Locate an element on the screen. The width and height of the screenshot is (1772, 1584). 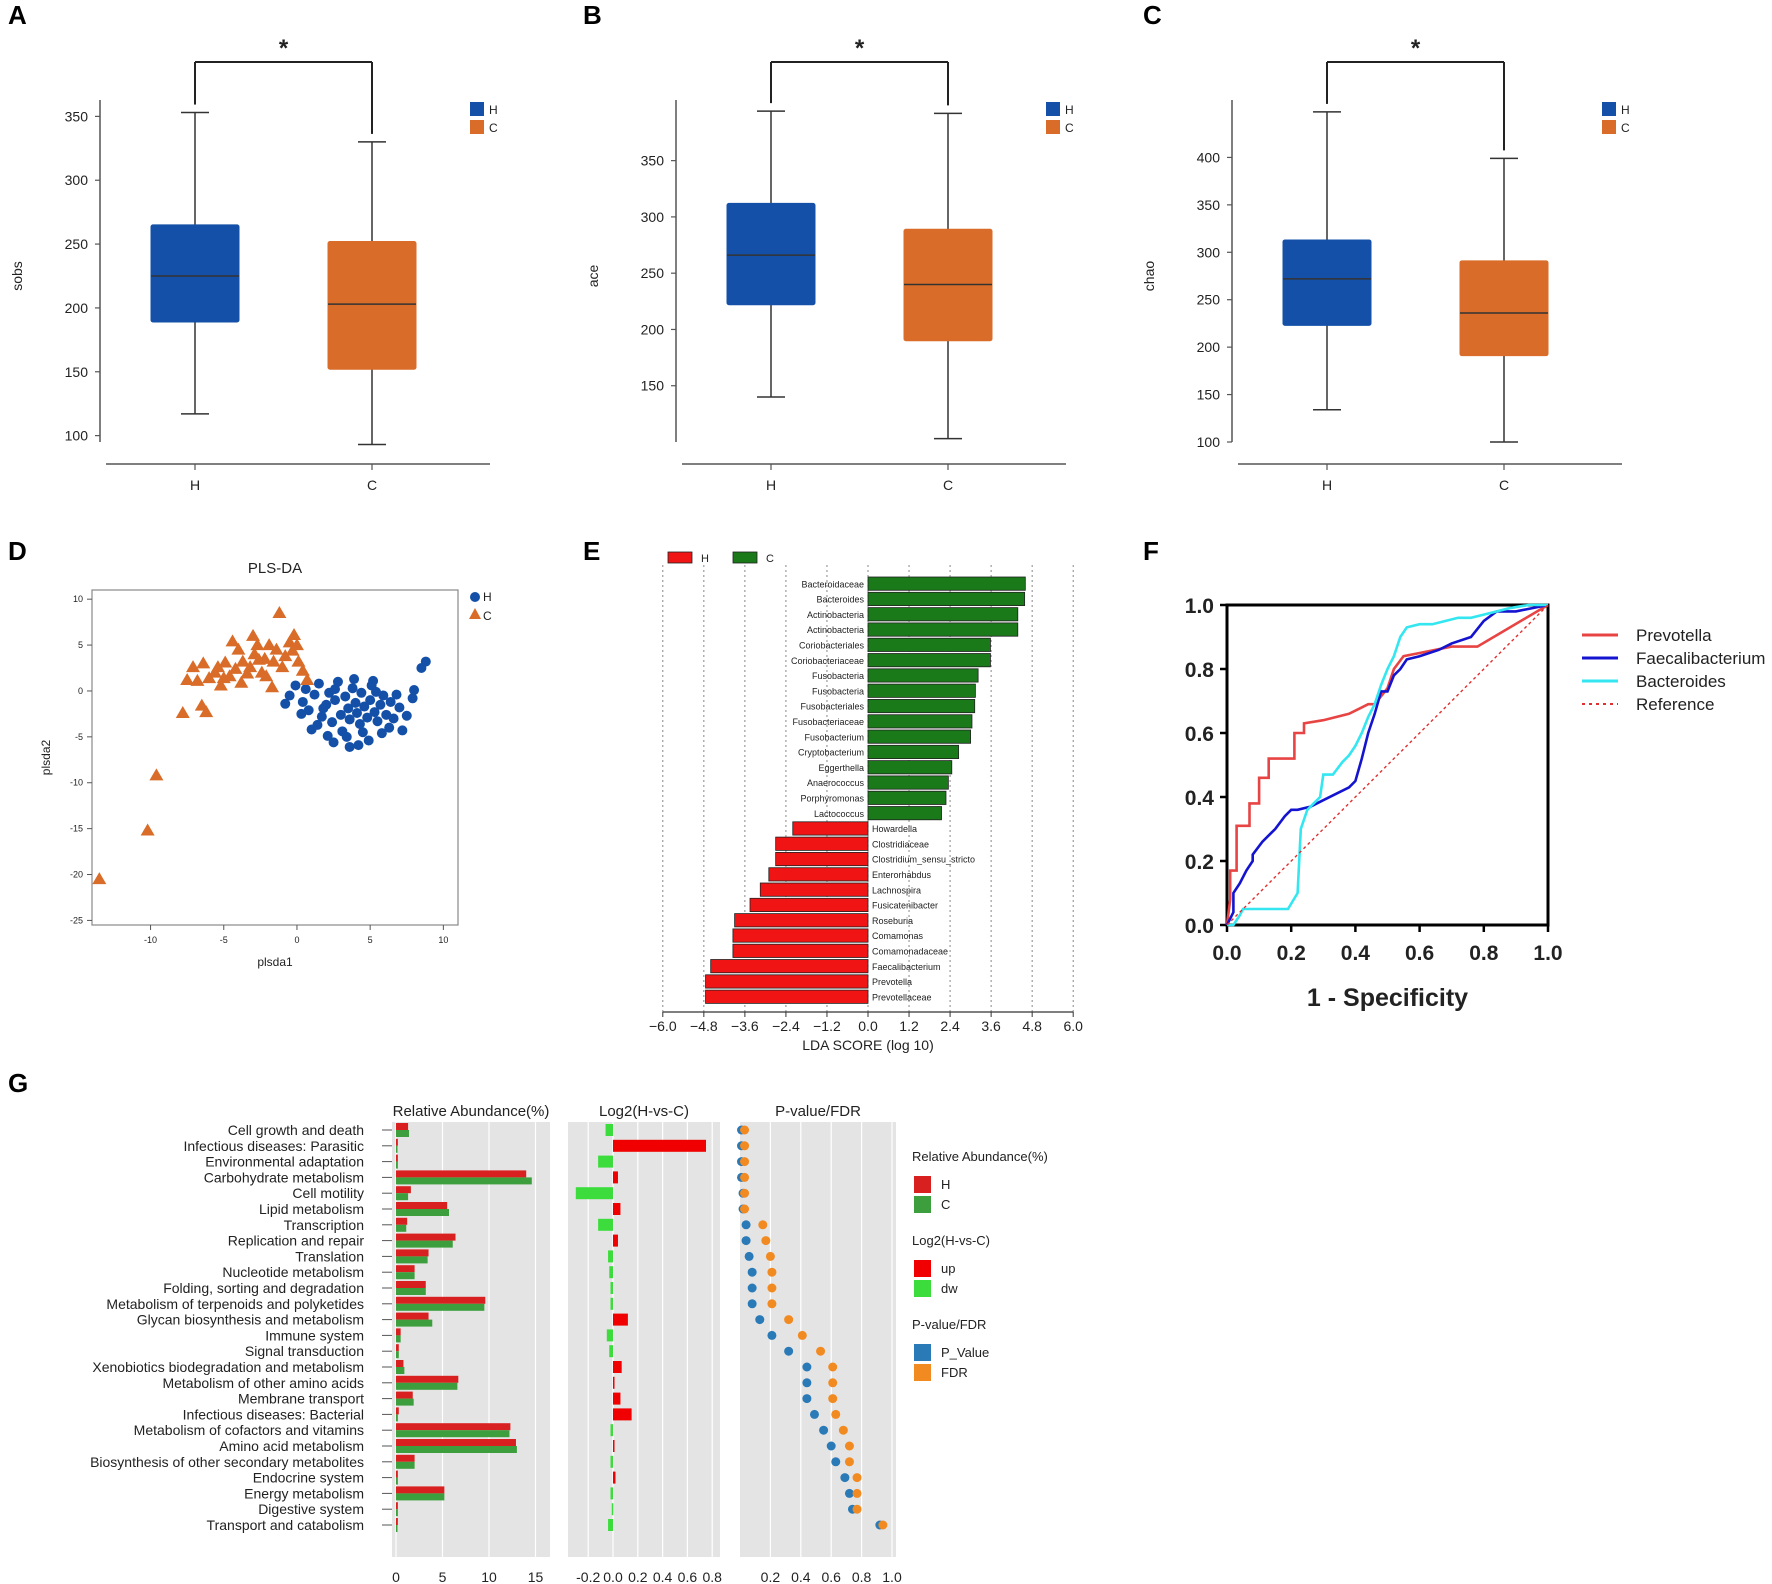
x-axis-label: LDA SCORE (log 10) is located at coordinates (868, 1045).